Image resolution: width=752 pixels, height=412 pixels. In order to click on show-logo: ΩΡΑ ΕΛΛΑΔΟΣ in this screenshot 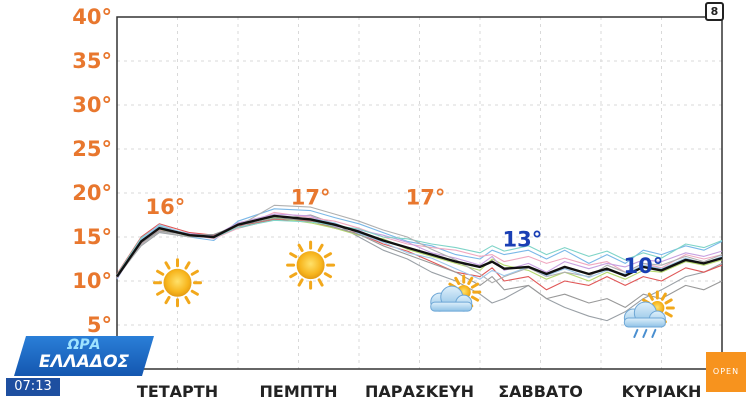, I will do `click(84, 356)`.